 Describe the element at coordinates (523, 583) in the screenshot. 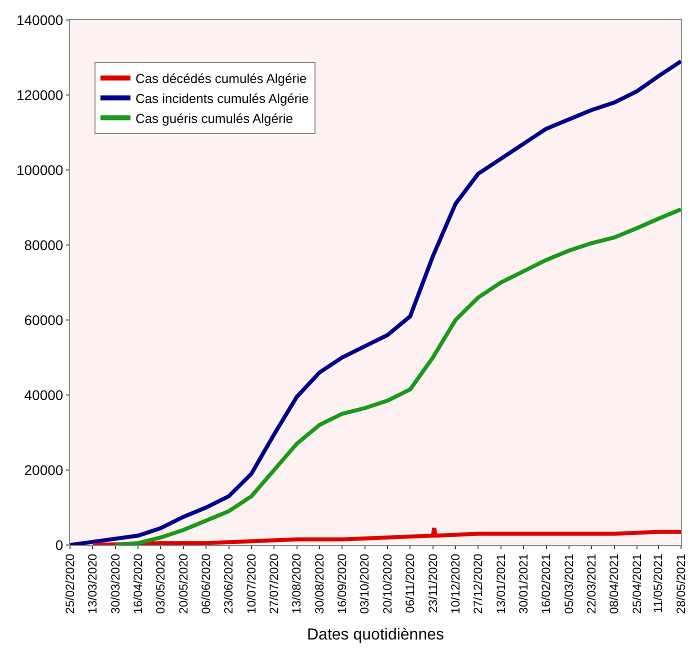

I see `x-tick-label: 30/01/2021` at that location.